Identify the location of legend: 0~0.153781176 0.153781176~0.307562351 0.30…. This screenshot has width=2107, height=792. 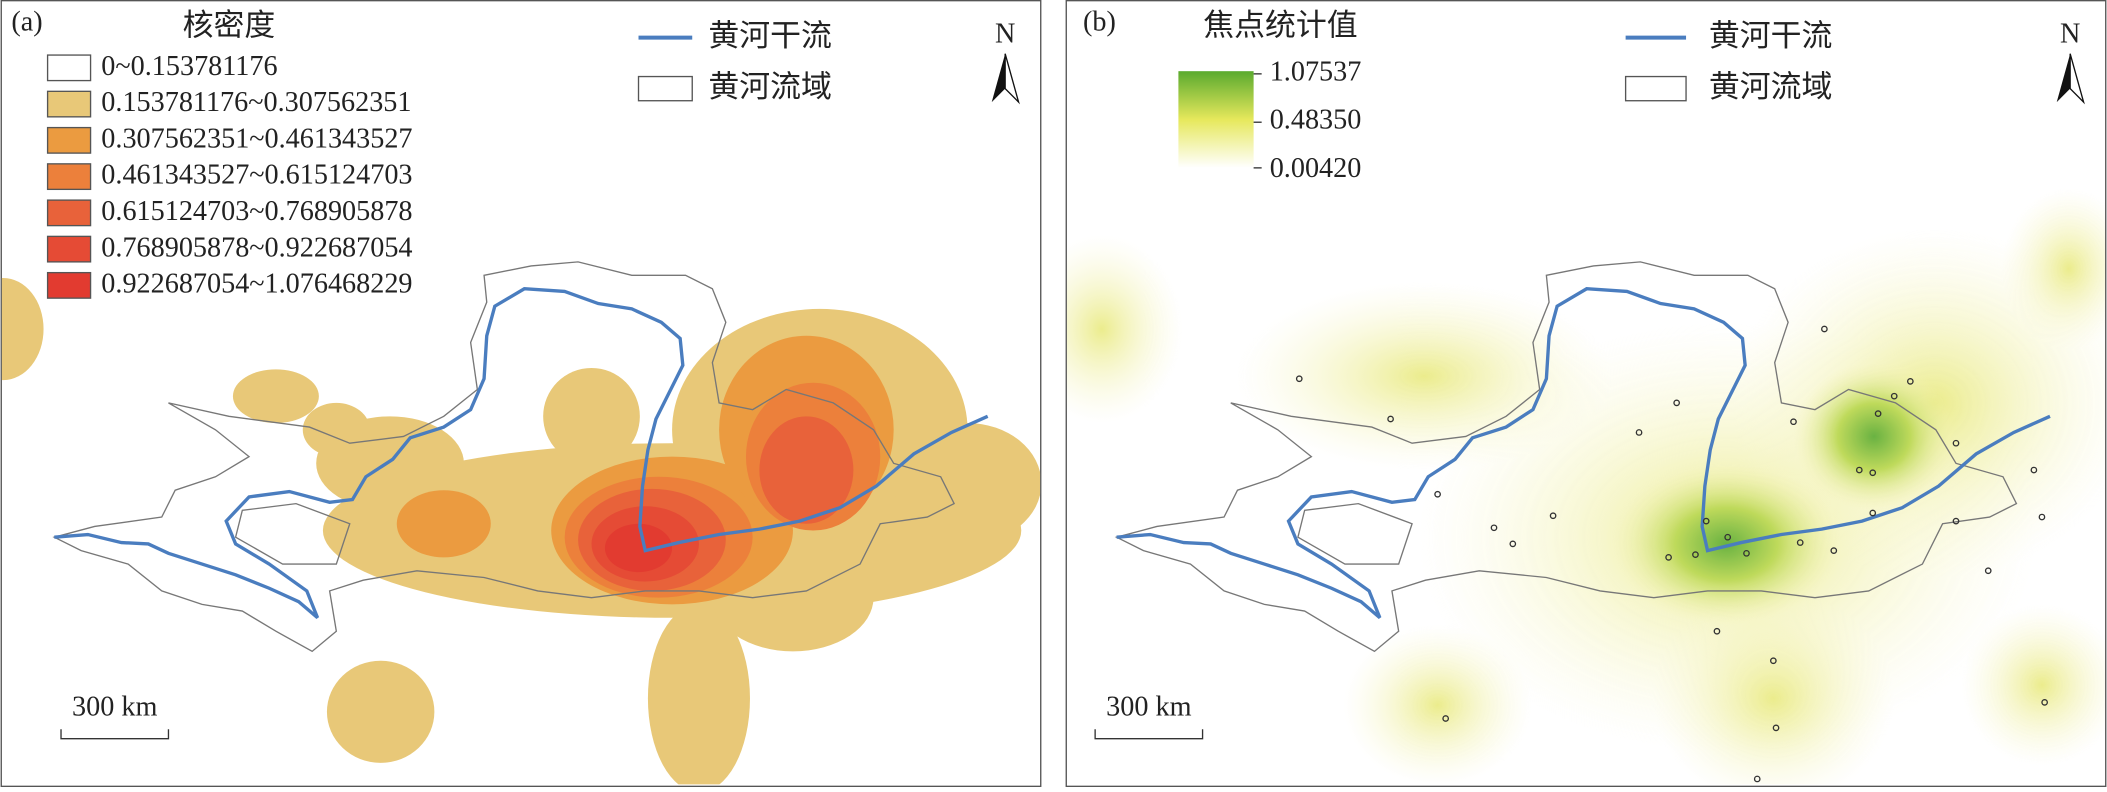
(229, 175).